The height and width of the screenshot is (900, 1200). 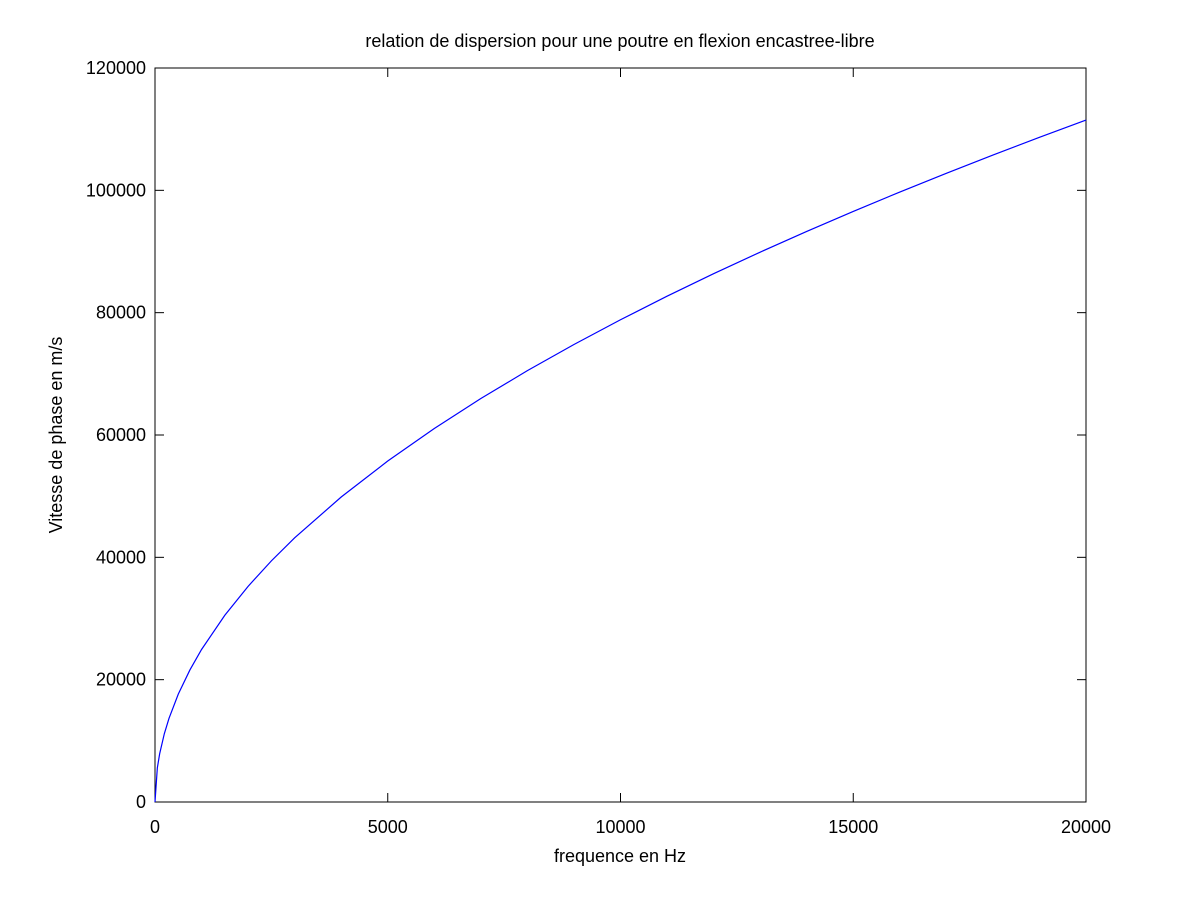 What do you see at coordinates (141, 802) in the screenshot?
I see `y-tick-label: 0` at bounding box center [141, 802].